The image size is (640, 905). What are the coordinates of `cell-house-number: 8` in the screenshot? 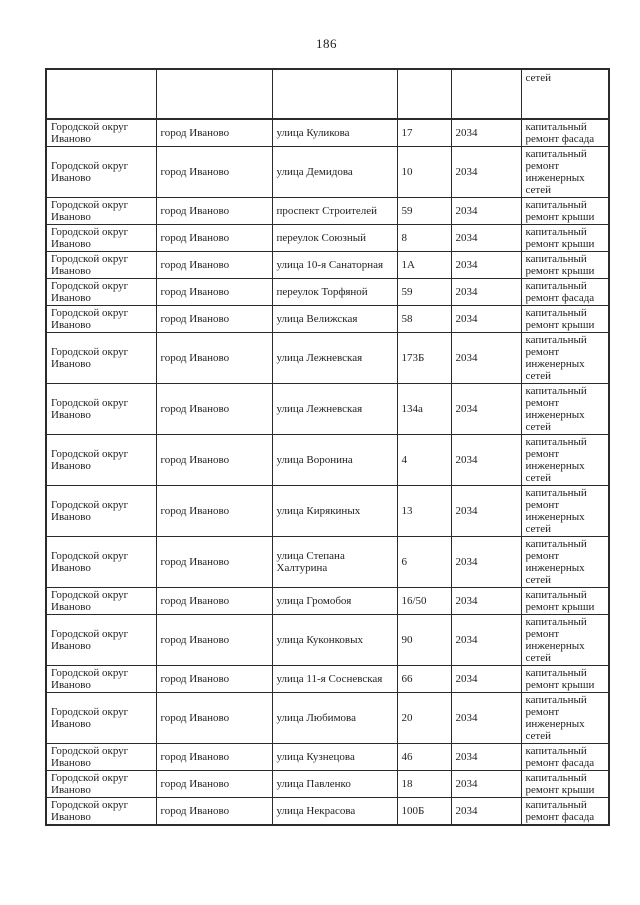 It's located at (424, 238).